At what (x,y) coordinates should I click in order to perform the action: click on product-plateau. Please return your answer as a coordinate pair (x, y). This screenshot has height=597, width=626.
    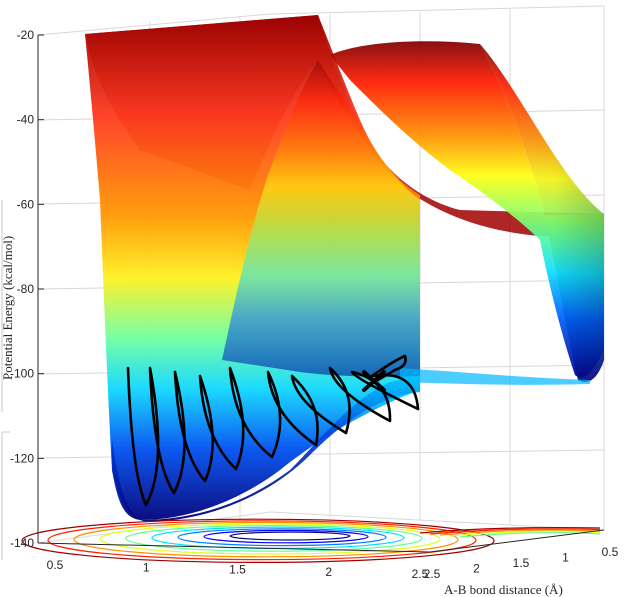
    Looking at the image, I should click on (495, 376).